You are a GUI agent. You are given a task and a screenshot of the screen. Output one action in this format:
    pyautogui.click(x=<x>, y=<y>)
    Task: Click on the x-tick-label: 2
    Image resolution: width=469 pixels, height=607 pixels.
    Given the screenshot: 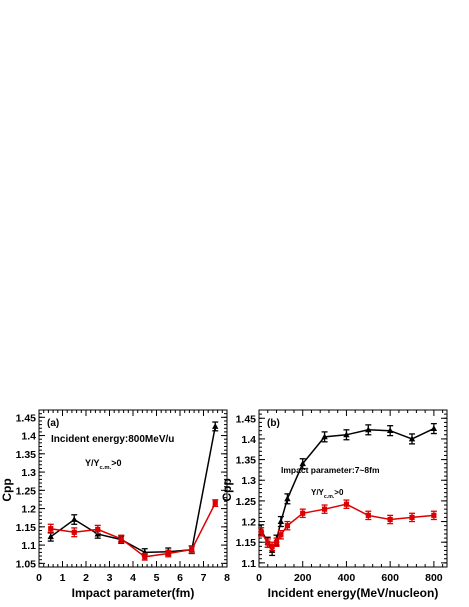 What is the action you would take?
    pyautogui.click(x=86, y=578)
    